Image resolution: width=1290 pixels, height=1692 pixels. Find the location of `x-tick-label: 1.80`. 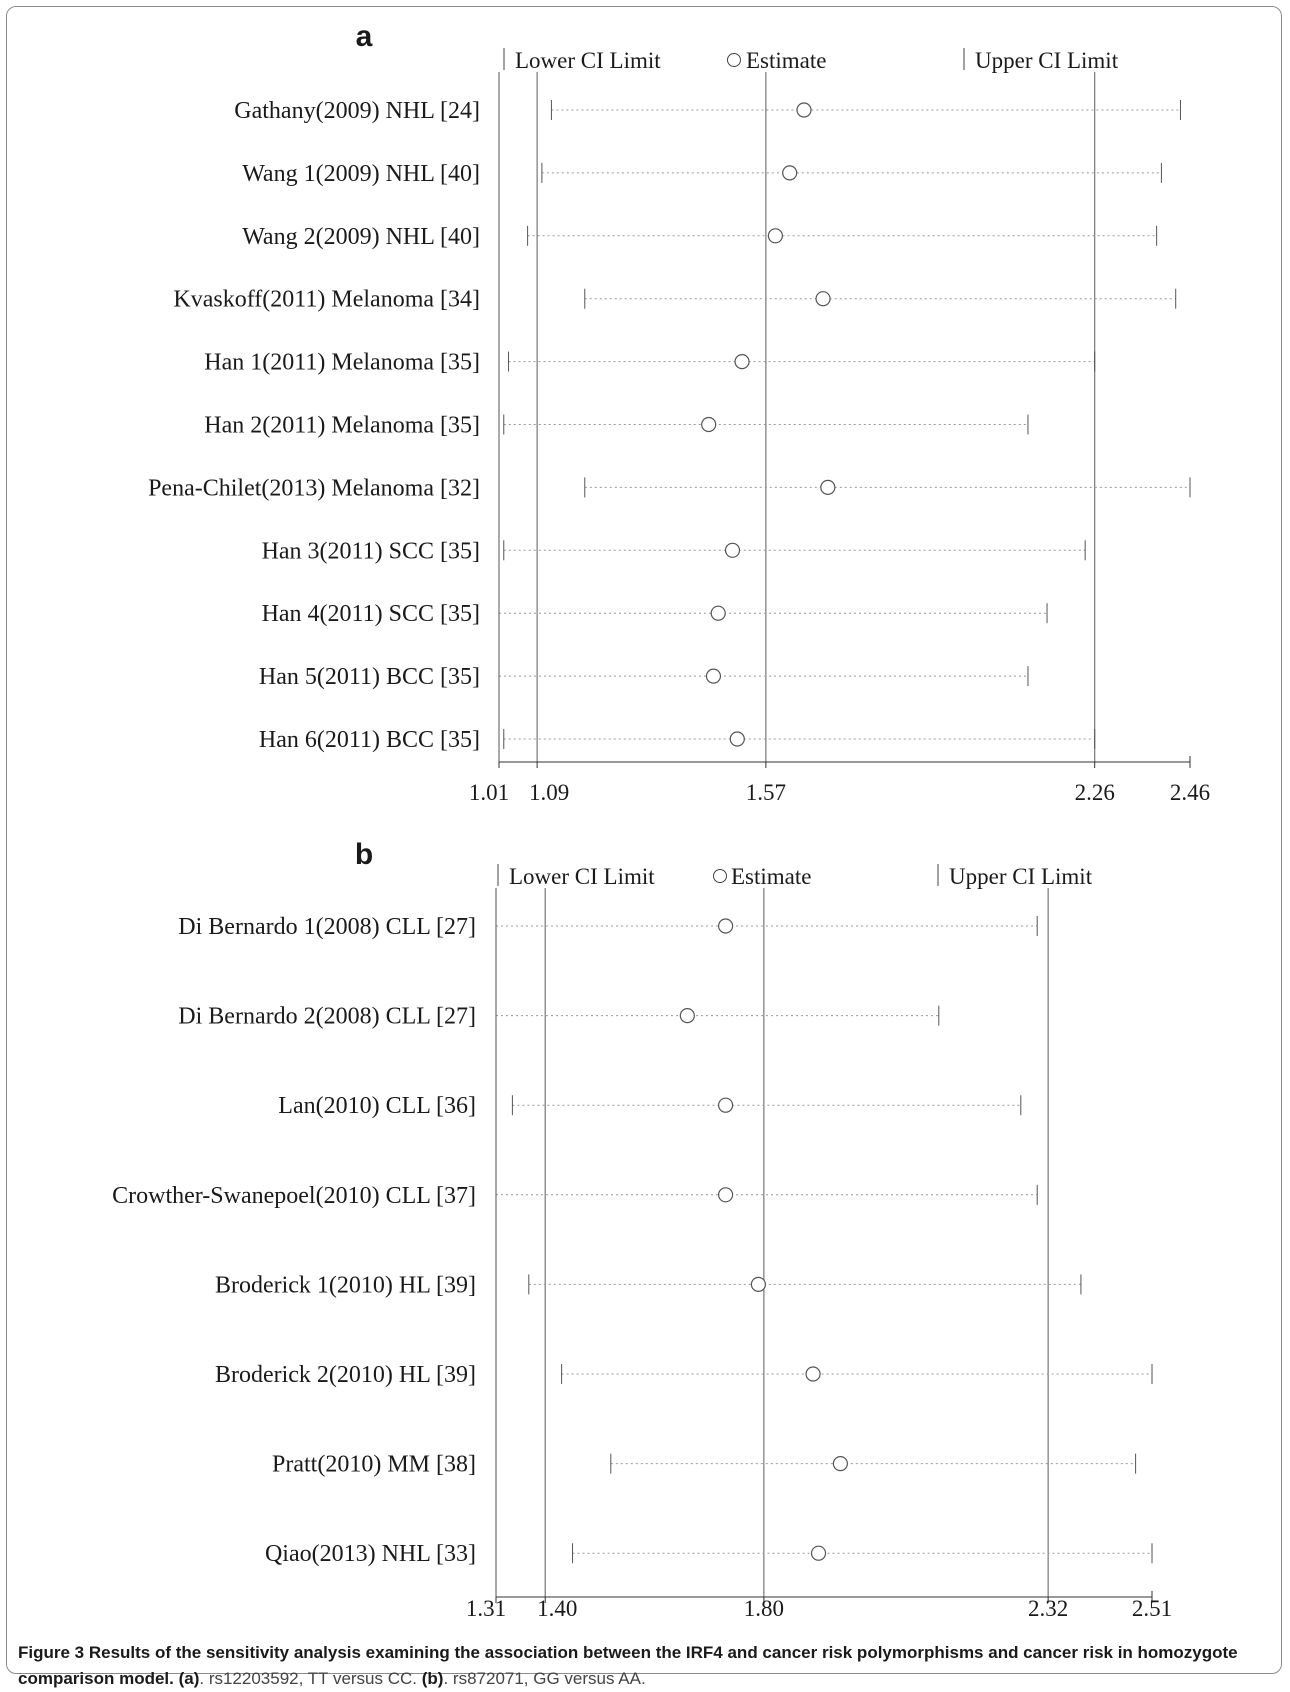

x-tick-label: 1.80 is located at coordinates (764, 1608).